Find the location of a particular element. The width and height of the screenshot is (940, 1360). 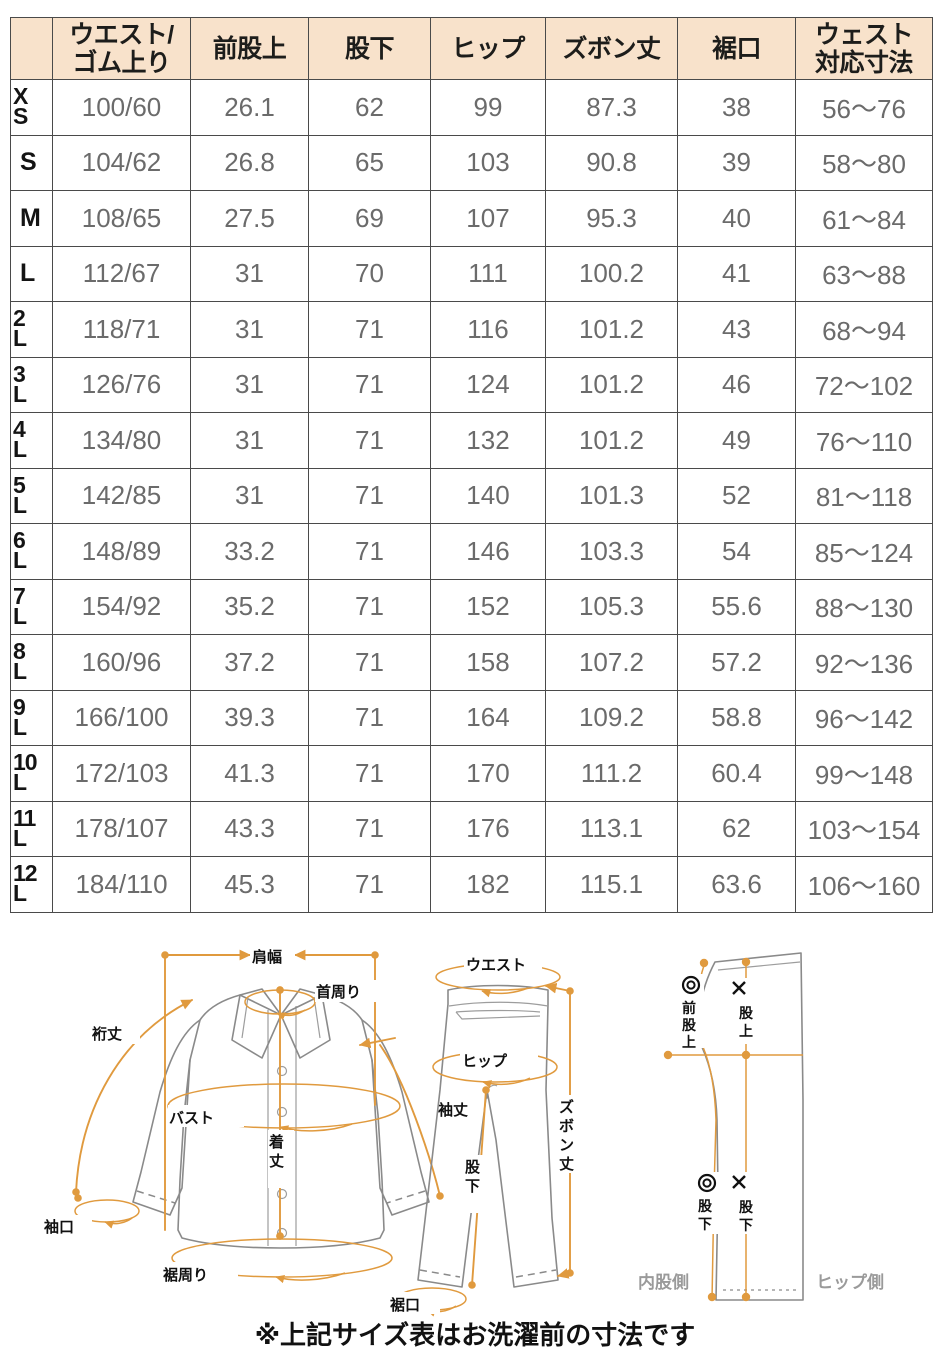

table-cell: 116 is located at coordinates (488, 329).